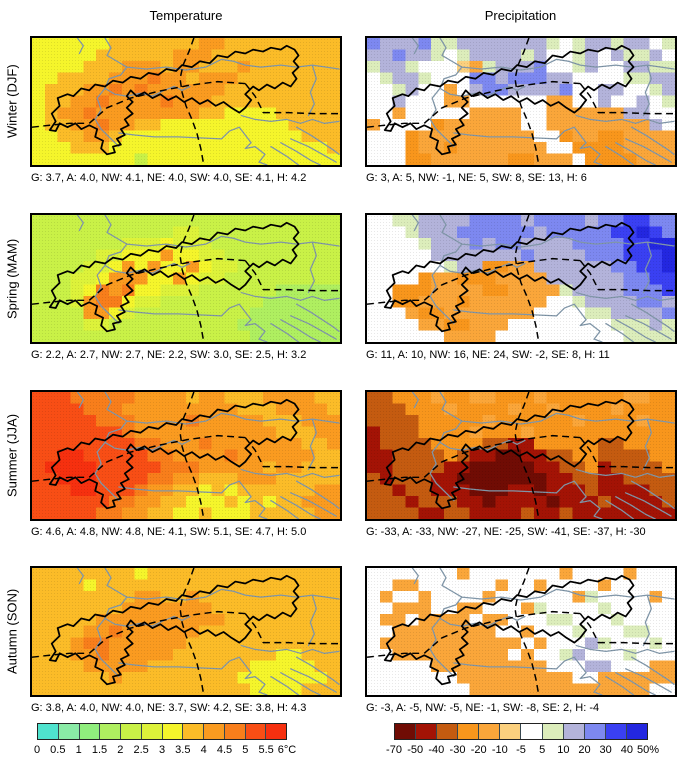 The image size is (698, 768). Describe the element at coordinates (120, 750) in the screenshot. I see `colorbar-tick-label: 2` at that location.